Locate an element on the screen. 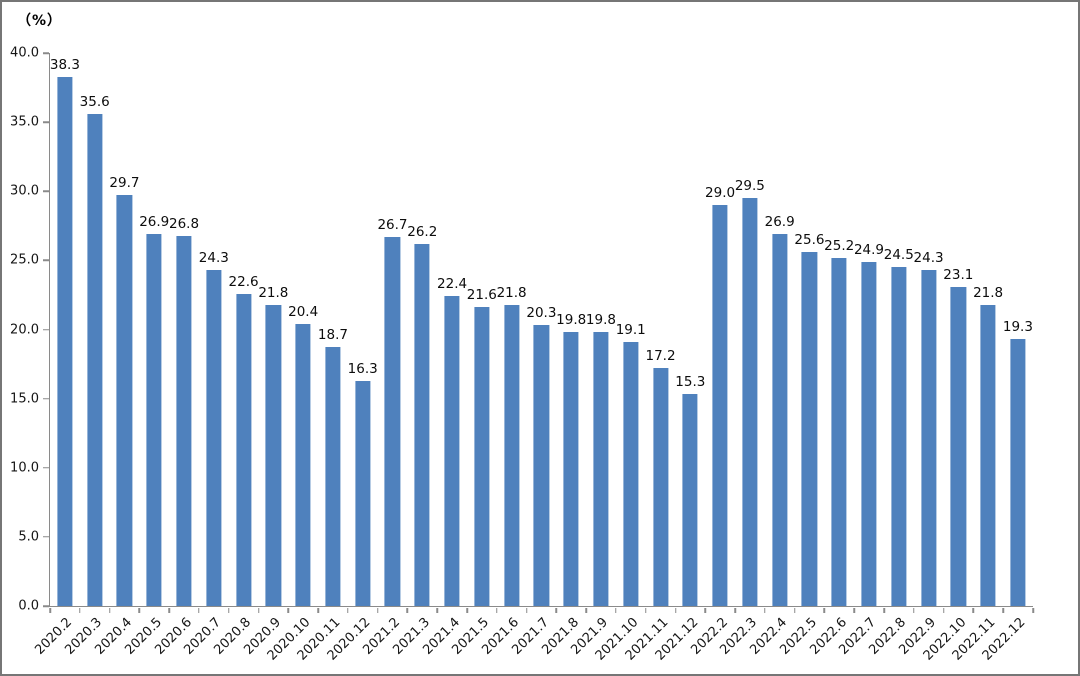 The width and height of the screenshot is (1080, 676). bar-value-label: 16.3 is located at coordinates (362, 368).